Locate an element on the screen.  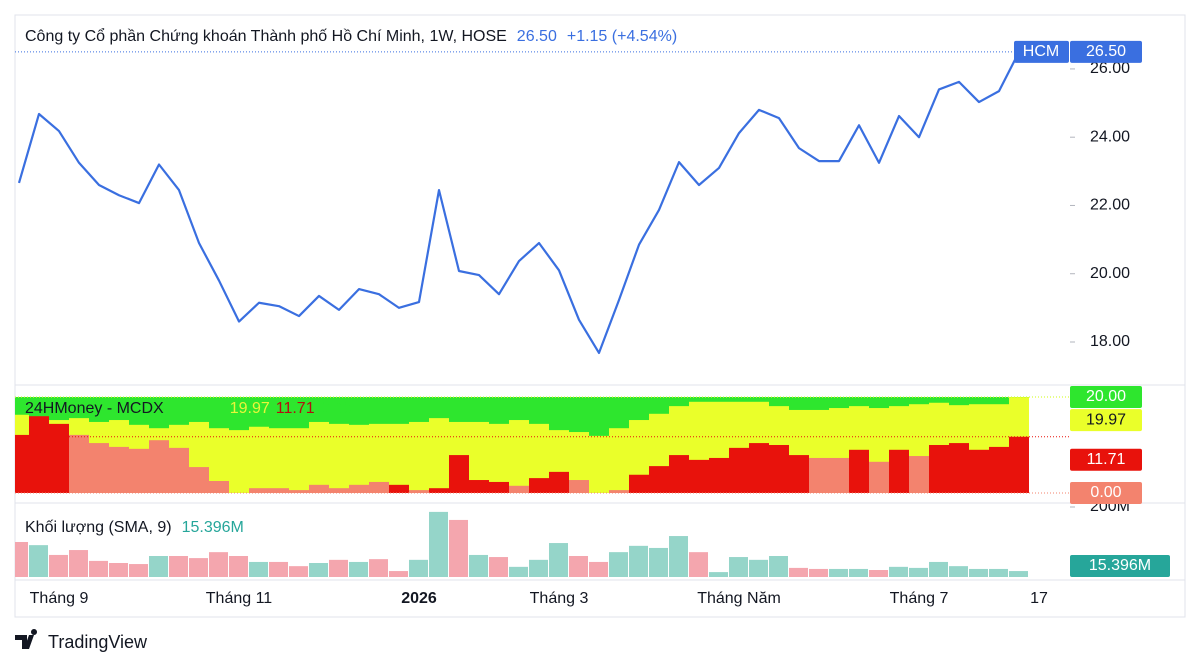
symbol-tag is located at coordinates (1041, 51).